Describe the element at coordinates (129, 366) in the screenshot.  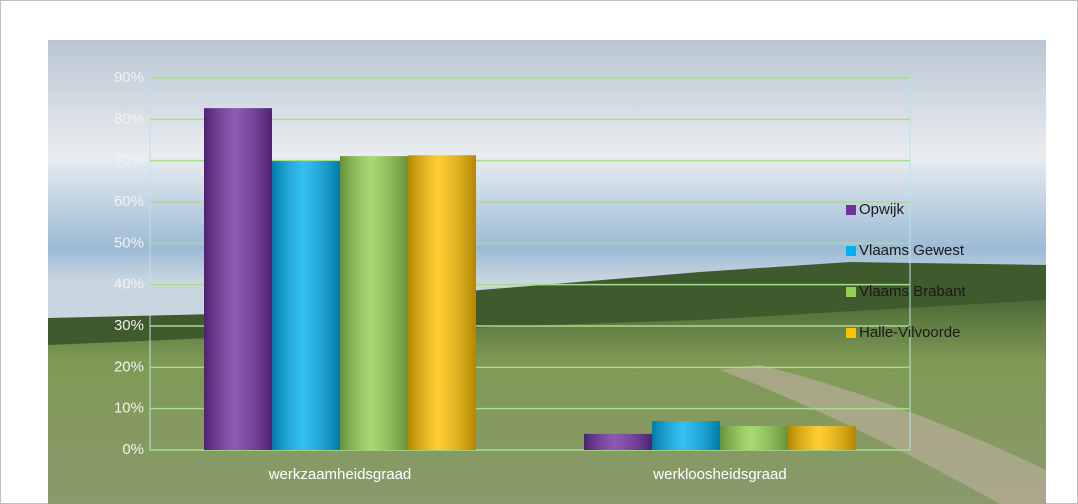
I see `y-tick-label: 20%` at that location.